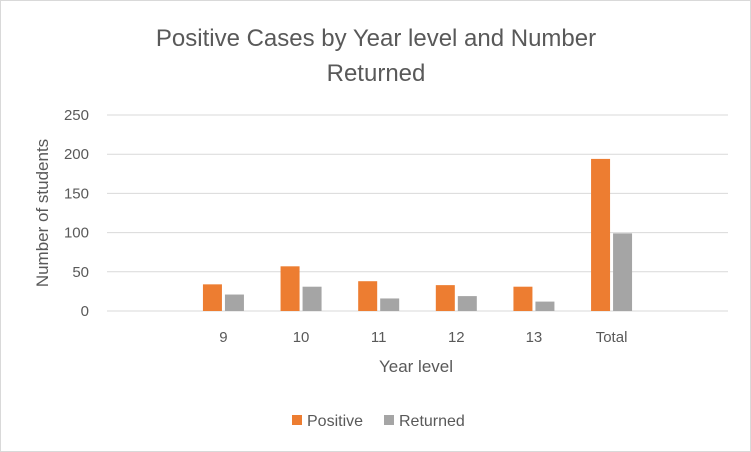 Image resolution: width=751 pixels, height=452 pixels. Describe the element at coordinates (297, 420) in the screenshot. I see `legend-swatch-positive` at that location.